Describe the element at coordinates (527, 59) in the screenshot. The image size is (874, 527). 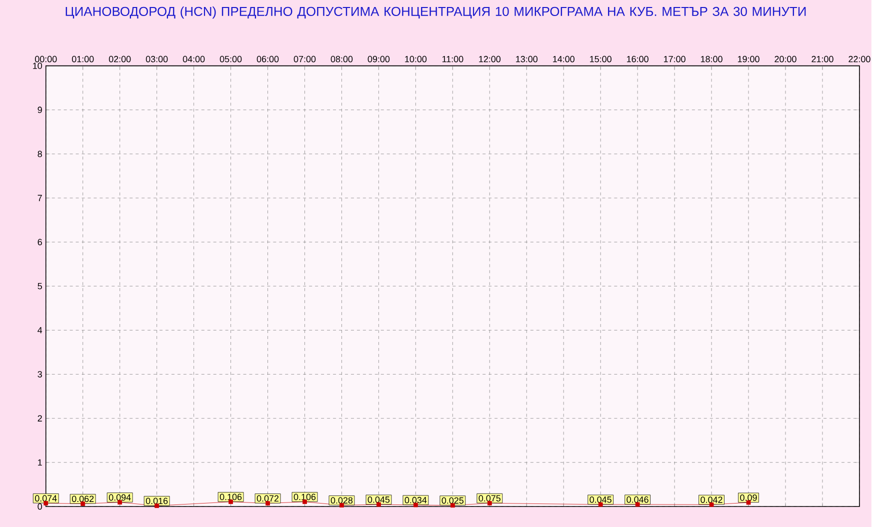
I see `x-tick-label: 13:00` at that location.